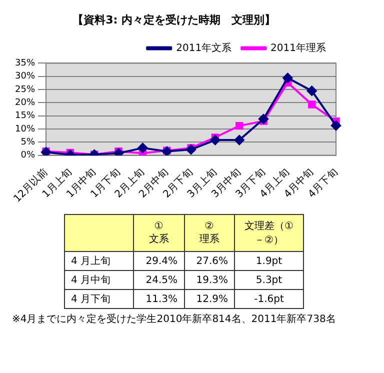 The height and width of the screenshot is (373, 384). I want to click on text: ※4月までに内々定を受けた学生2010年新卒814名、2011年新卒738名, so click(174, 319).